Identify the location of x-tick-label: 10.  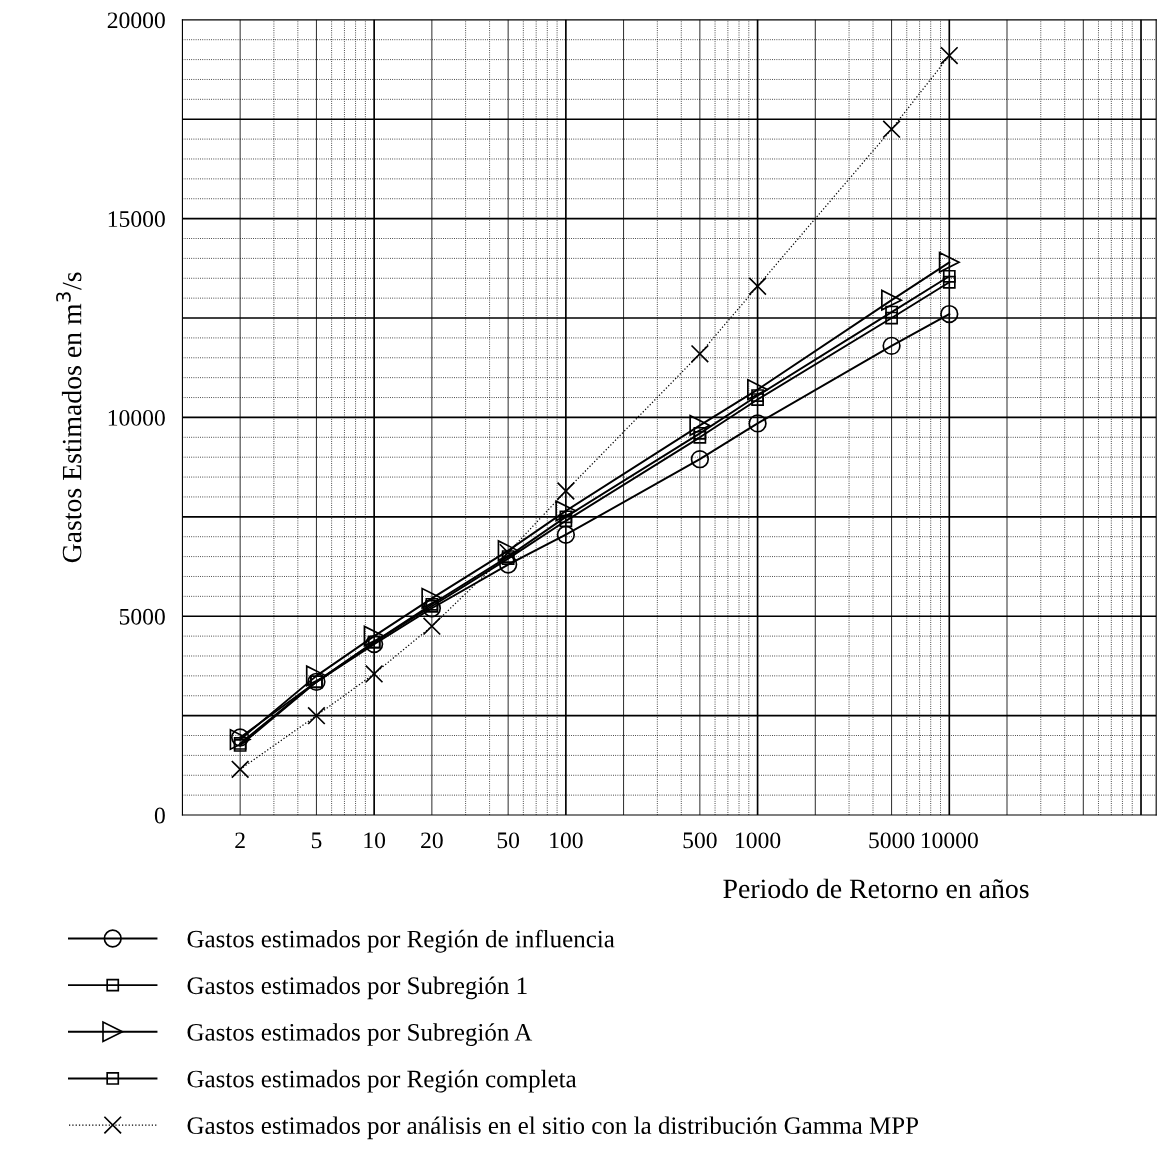
(375, 840).